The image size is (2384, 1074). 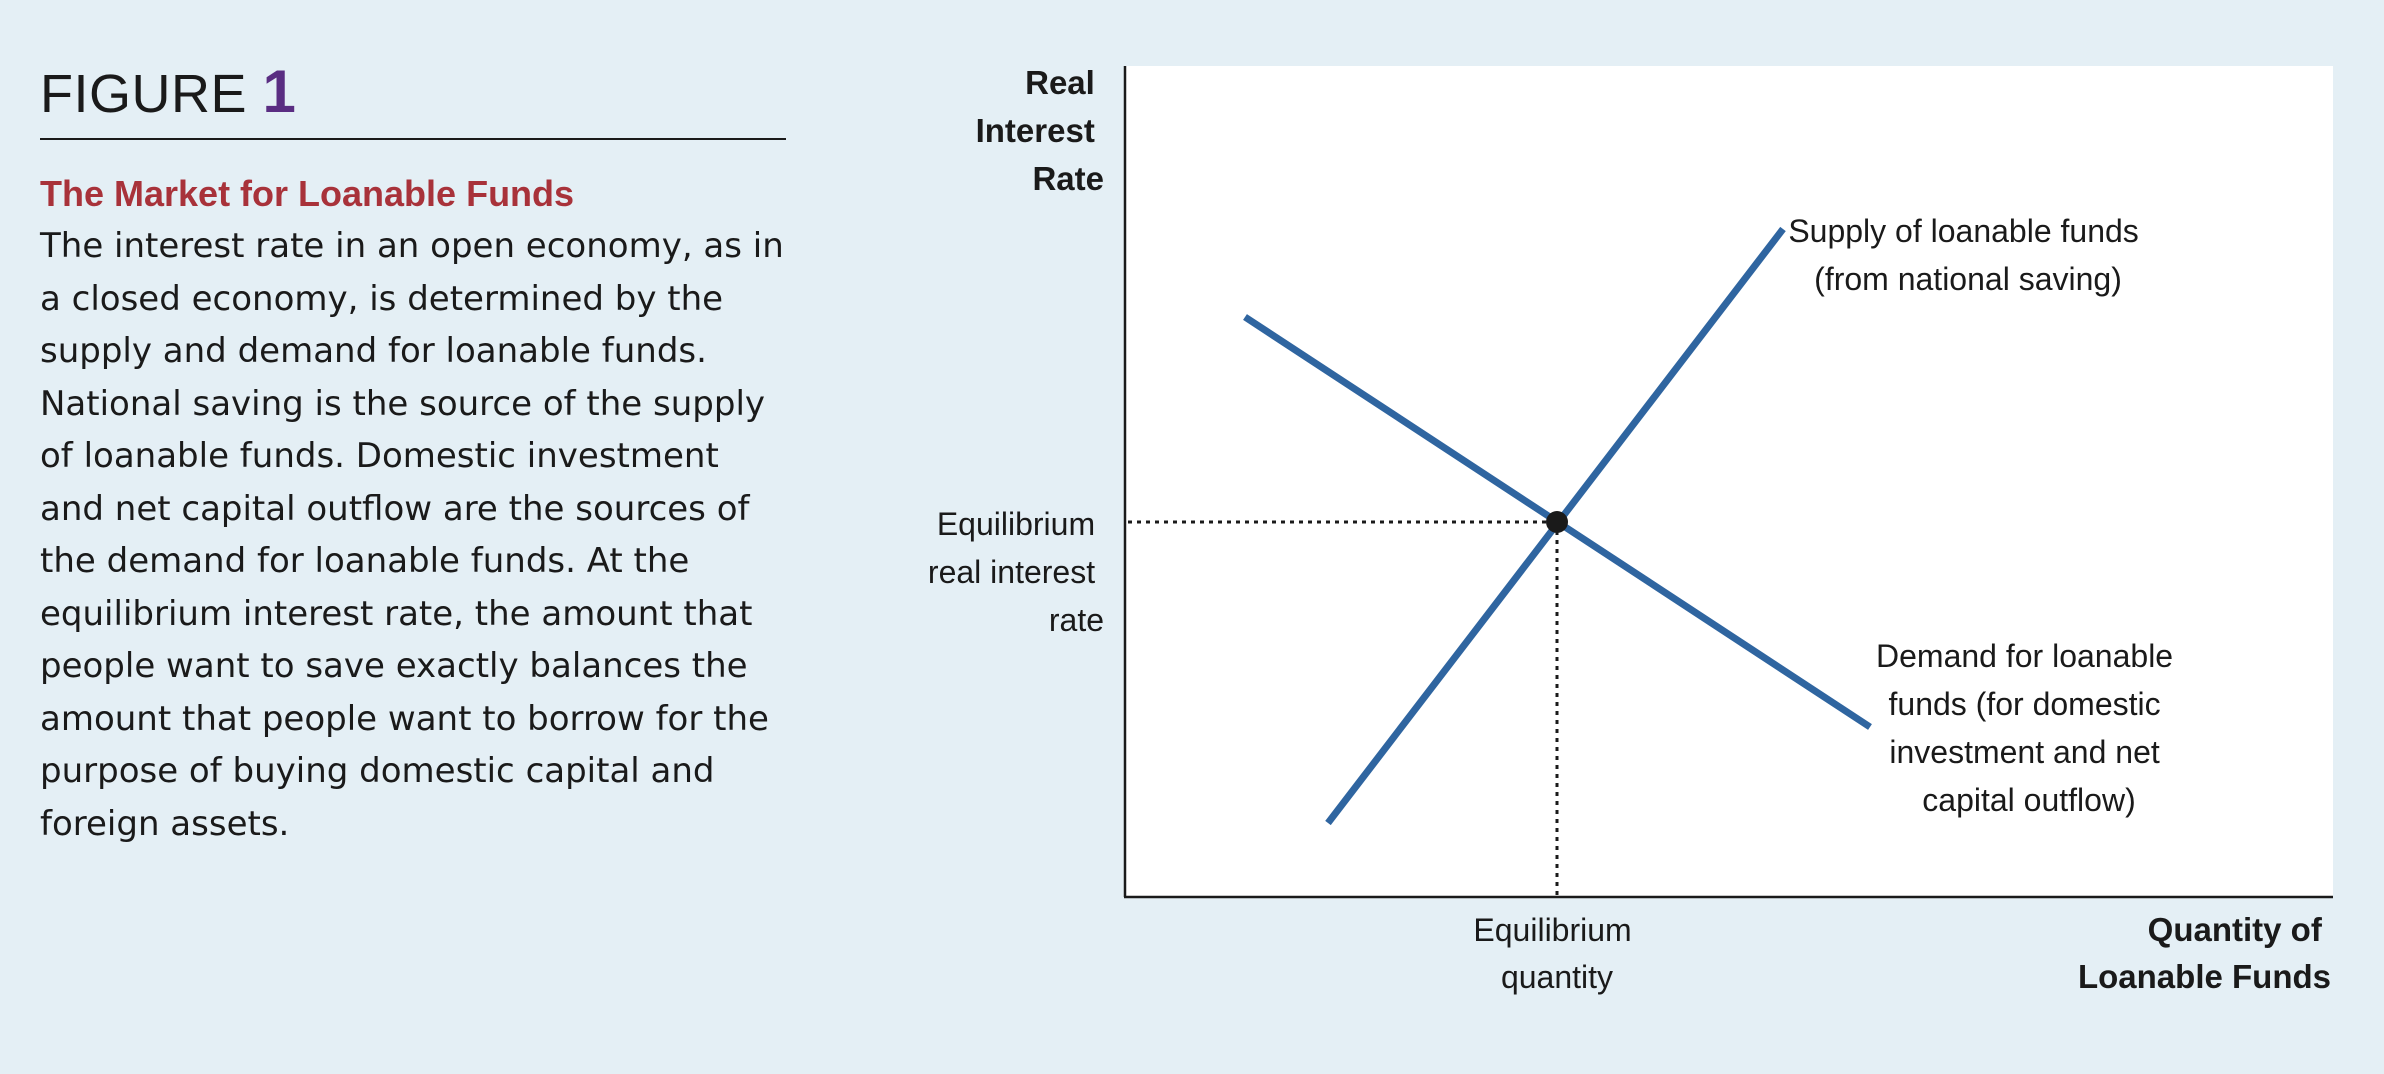 I want to click on equilibrium-point, so click(x=1557, y=522).